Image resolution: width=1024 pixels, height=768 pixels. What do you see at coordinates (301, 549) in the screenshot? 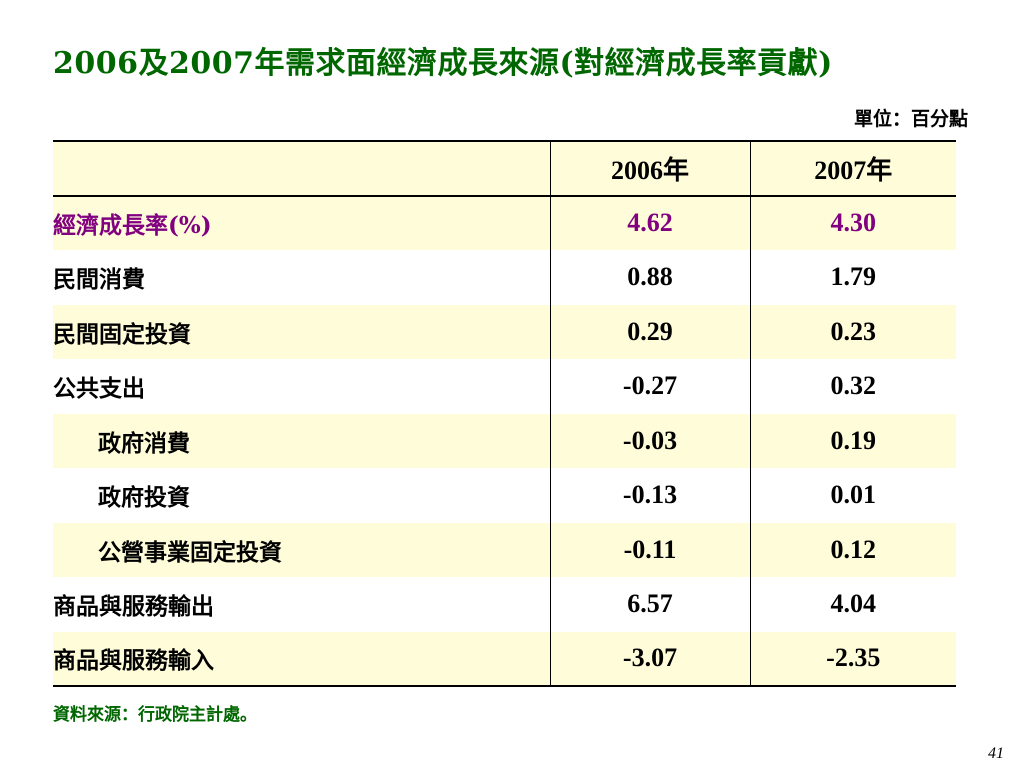
I see `row-label: 公營事業固定投資` at bounding box center [301, 549].